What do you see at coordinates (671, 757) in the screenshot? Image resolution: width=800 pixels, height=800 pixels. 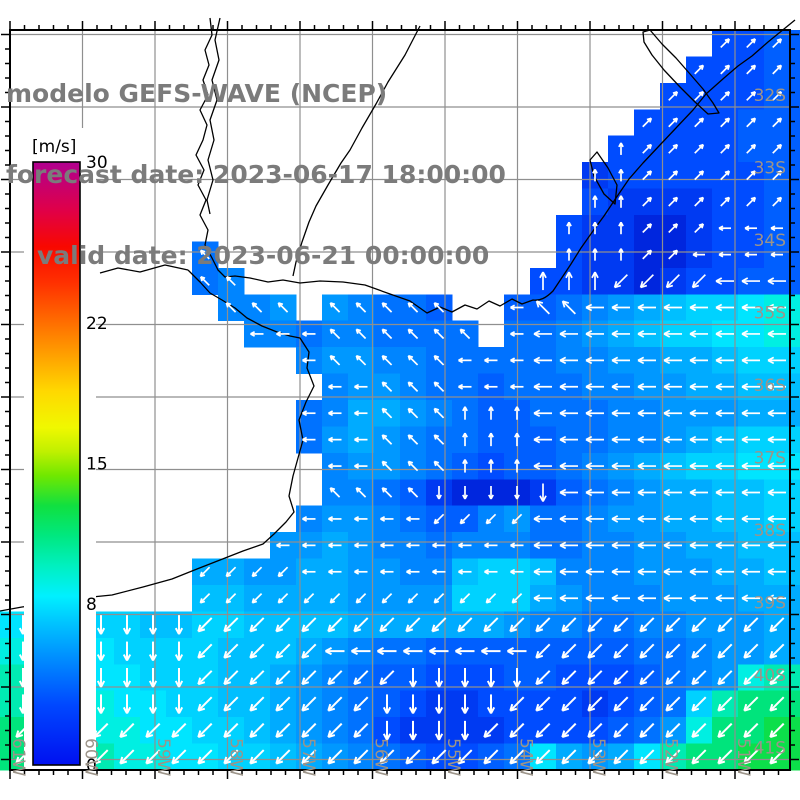 I see `longitude-label: 52W` at bounding box center [671, 757].